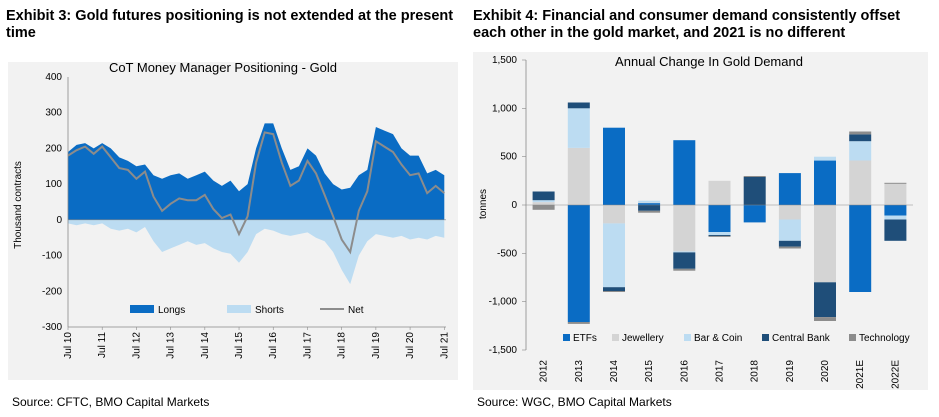 The height and width of the screenshot is (417, 939). Describe the element at coordinates (256, 252) in the screenshot. I see `shorts-area` at that location.